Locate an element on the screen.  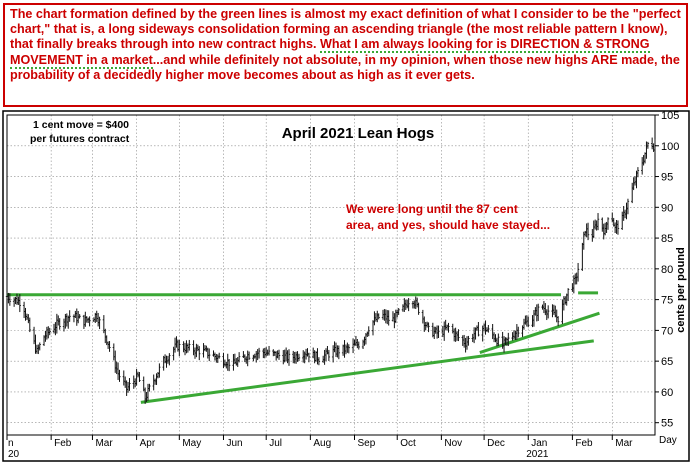
trade-note-line-1: We were long until the 87 cent is located at coordinates (432, 209).